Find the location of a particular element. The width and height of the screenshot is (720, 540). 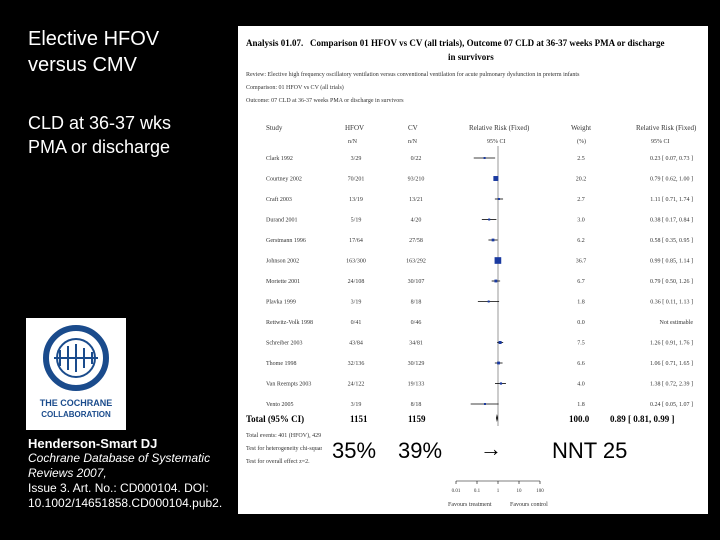

weight-value: 6.6 is located at coordinates (581, 364).